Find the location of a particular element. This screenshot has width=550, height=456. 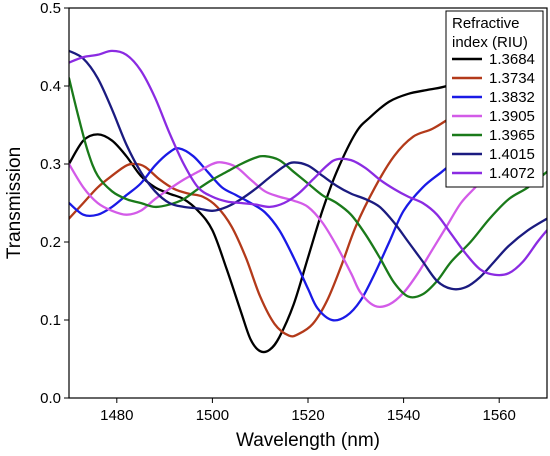

legend-title-line-1: Refractive is located at coordinates (486, 23).